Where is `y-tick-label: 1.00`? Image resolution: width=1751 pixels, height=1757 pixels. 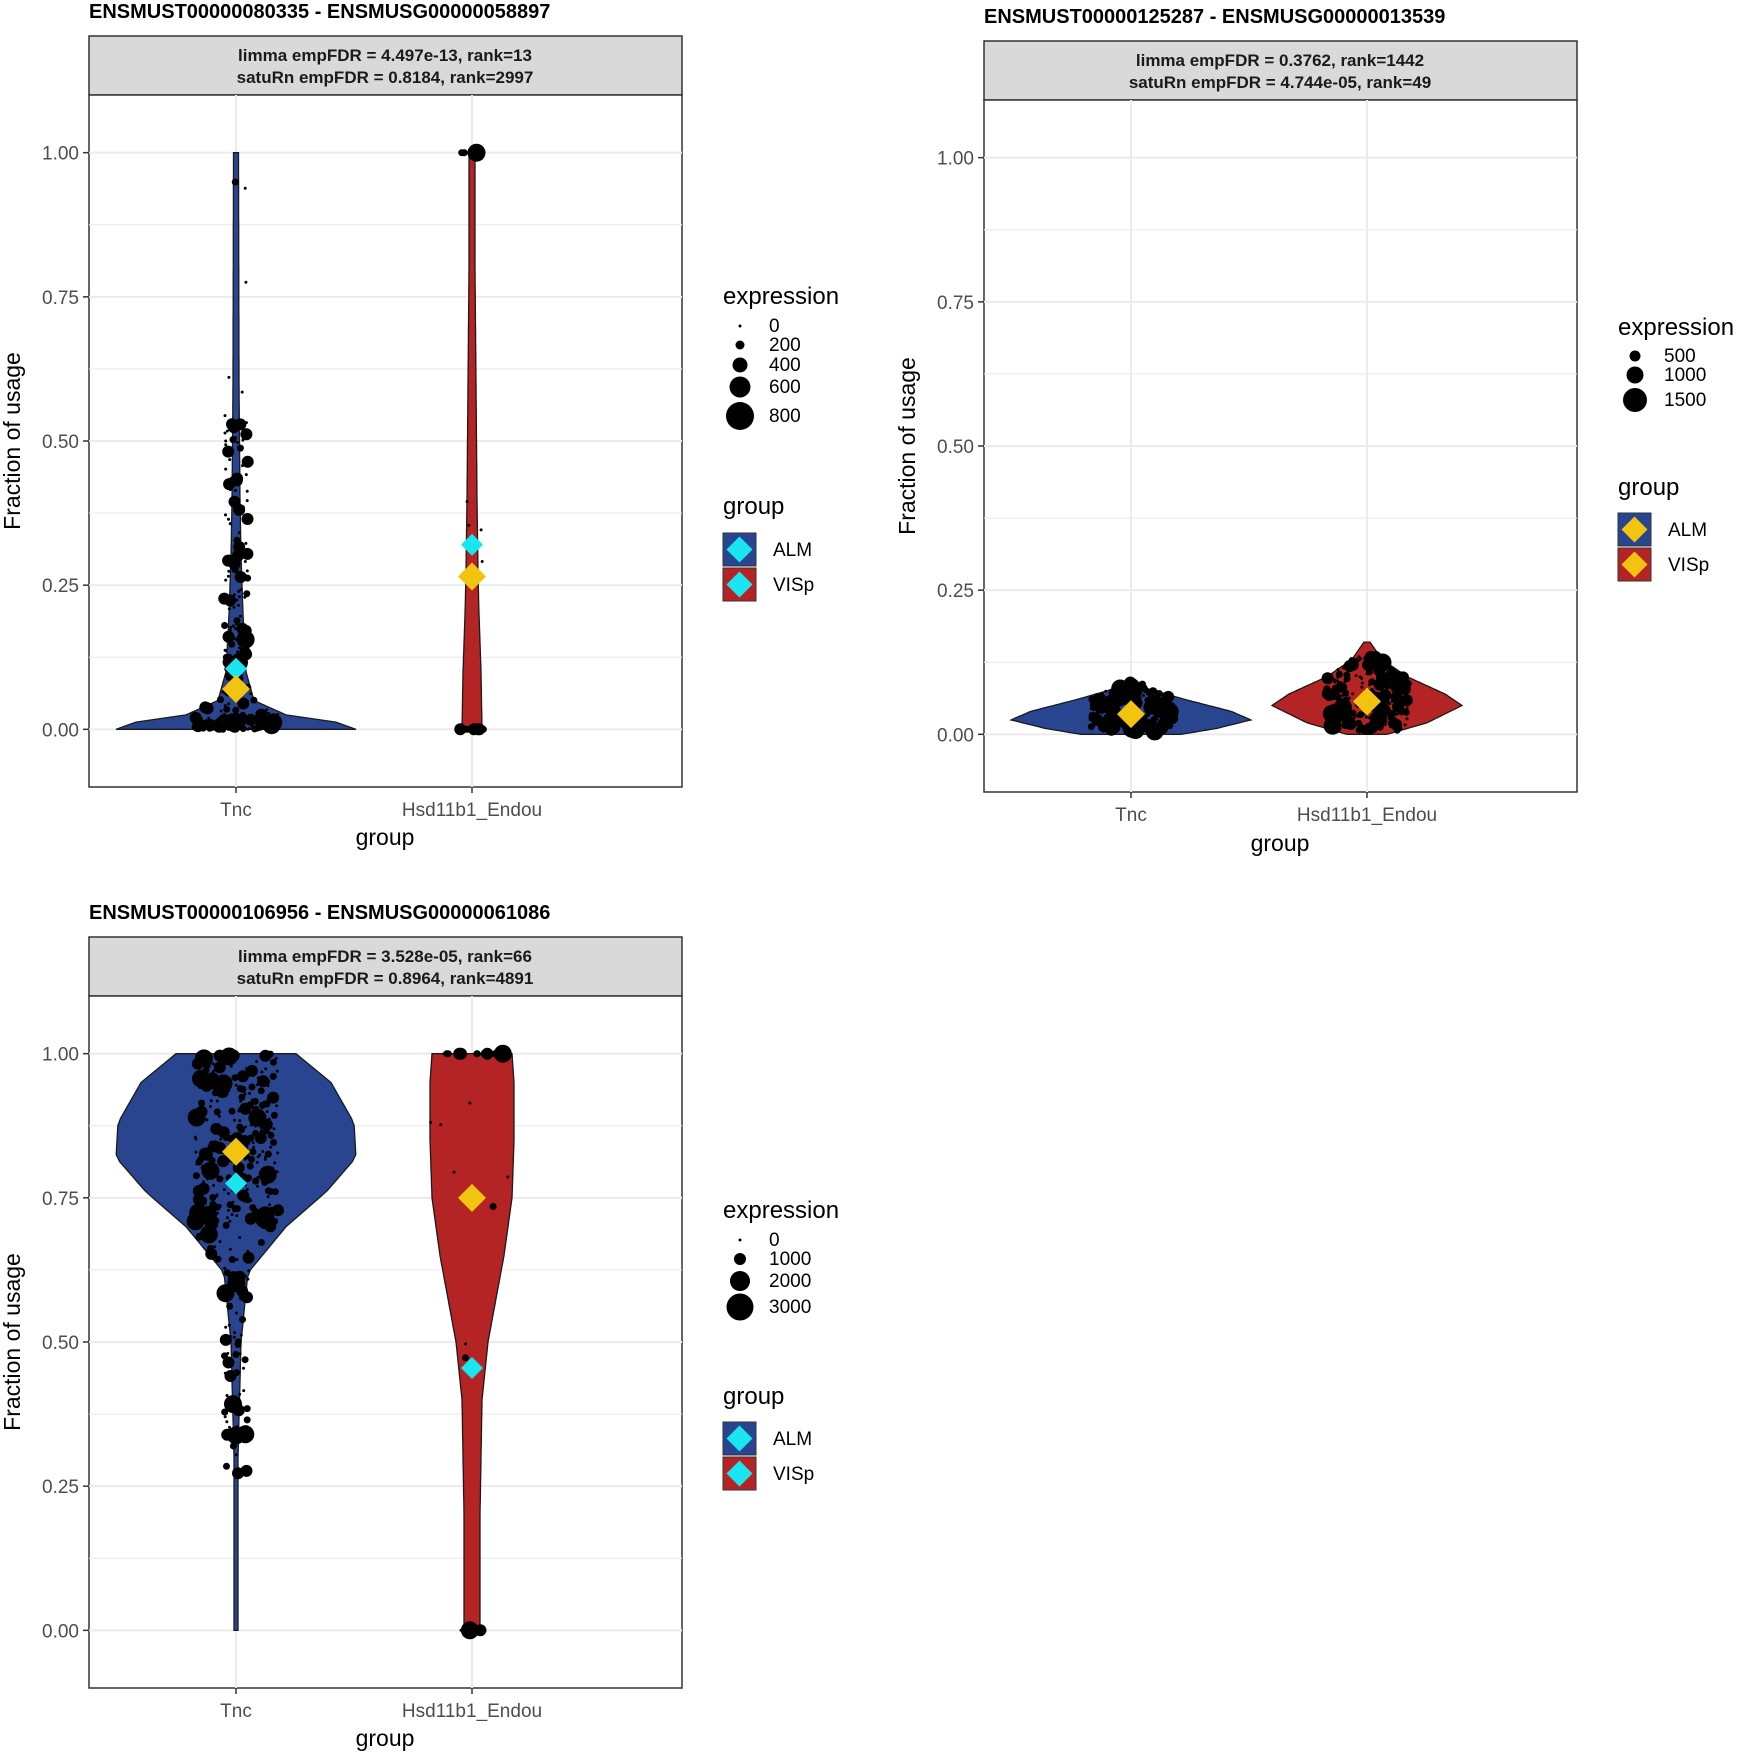
y-tick-label: 1.00 is located at coordinates (60, 154).